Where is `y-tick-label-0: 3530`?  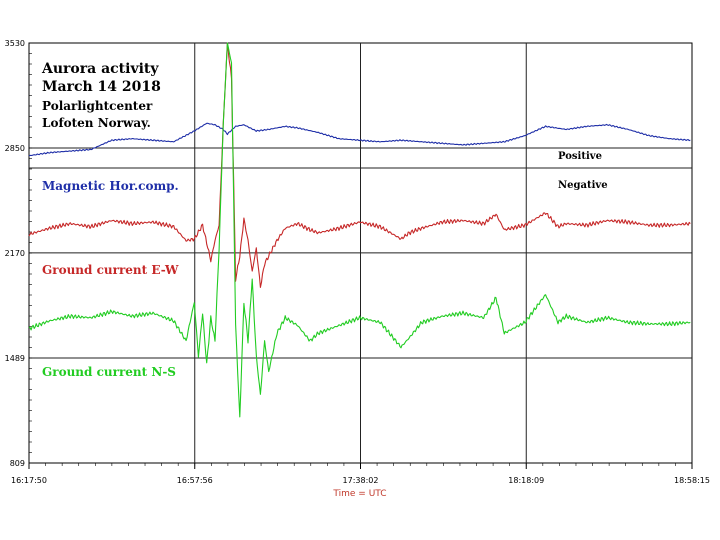 y-tick-label-0: 3530 is located at coordinates (15, 43).